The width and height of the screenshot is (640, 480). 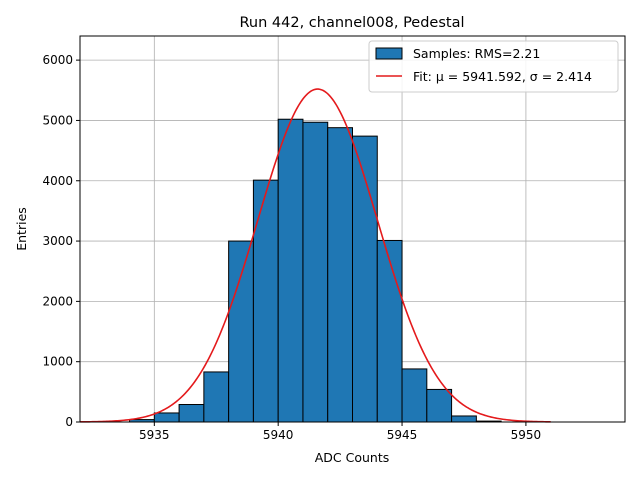 What do you see at coordinates (154, 435) in the screenshot?
I see `x-tick-label: 5935` at bounding box center [154, 435].